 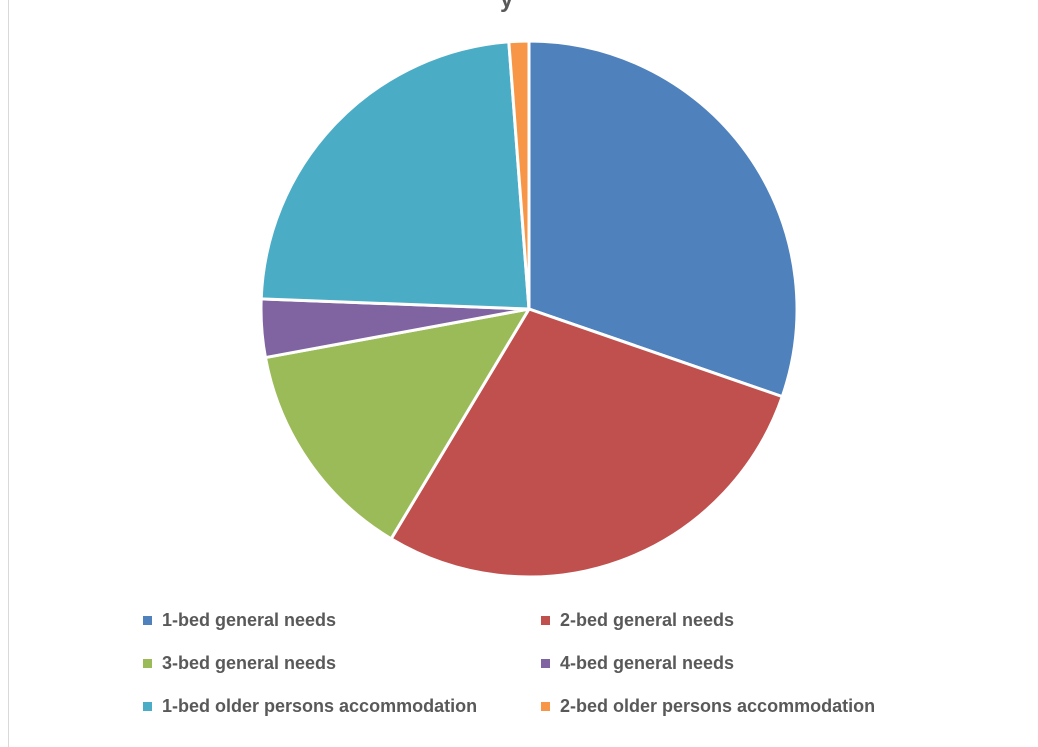 I want to click on legend-item-6: 2-bed older persons accommodation, so click(x=708, y=706).